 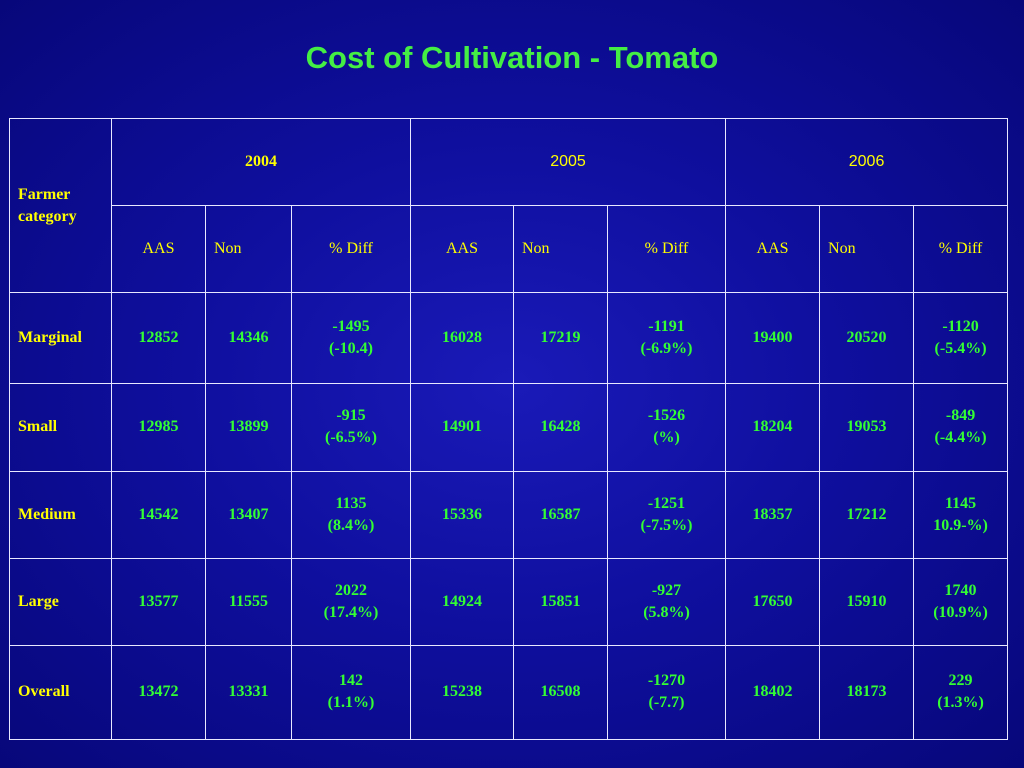 What do you see at coordinates (351, 349) in the screenshot?
I see `diff-percent: (-10.4)` at bounding box center [351, 349].